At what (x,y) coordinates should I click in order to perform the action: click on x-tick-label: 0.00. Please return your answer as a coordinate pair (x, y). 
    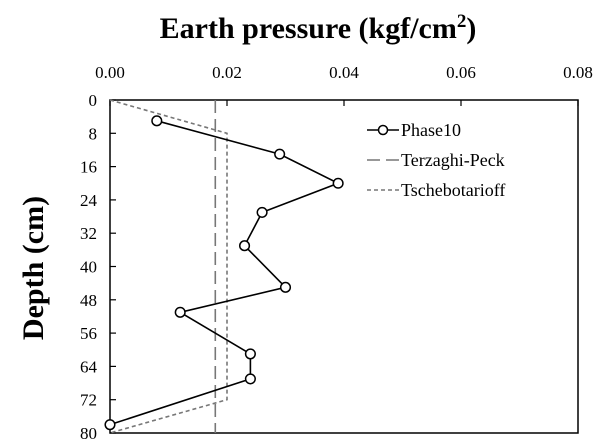
    Looking at the image, I should click on (110, 72).